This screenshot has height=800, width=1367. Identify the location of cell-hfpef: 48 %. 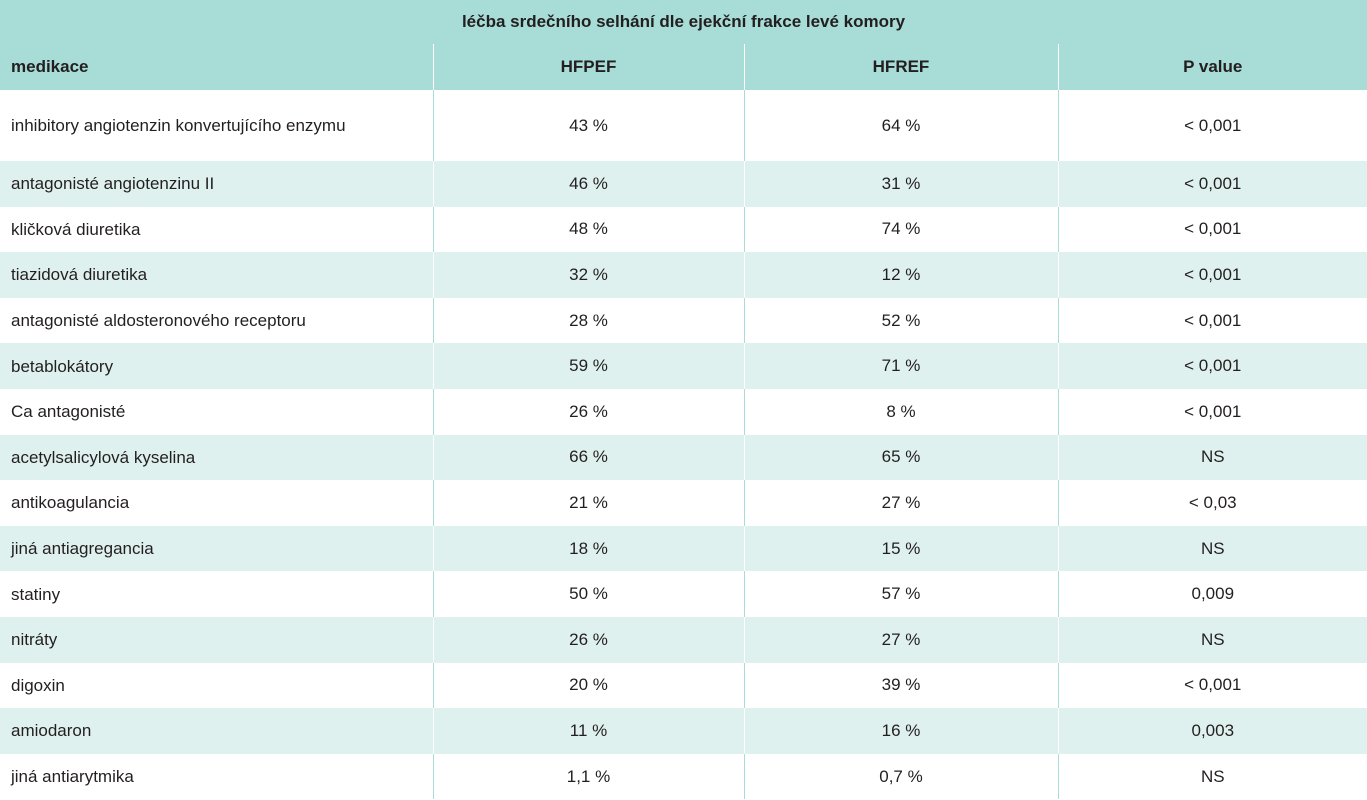
(588, 229).